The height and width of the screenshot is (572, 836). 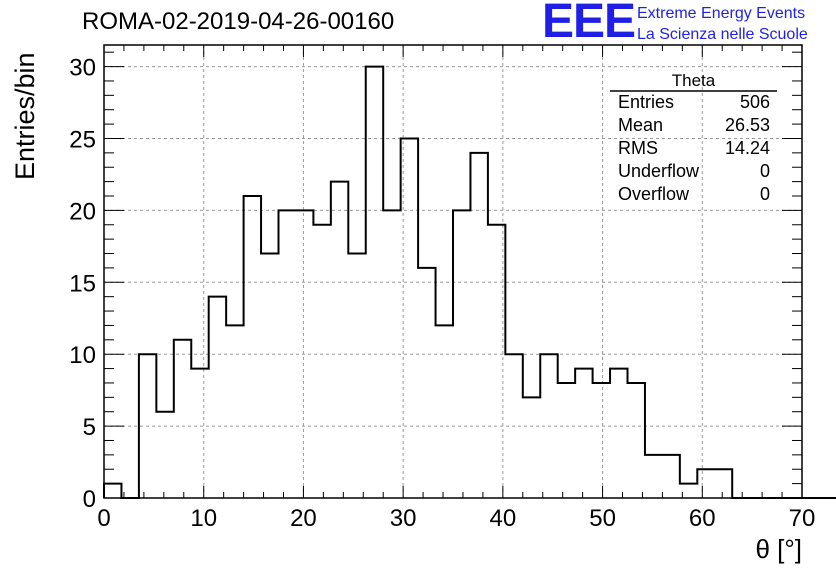 I want to click on stats-key: Overflow, so click(x=654, y=194).